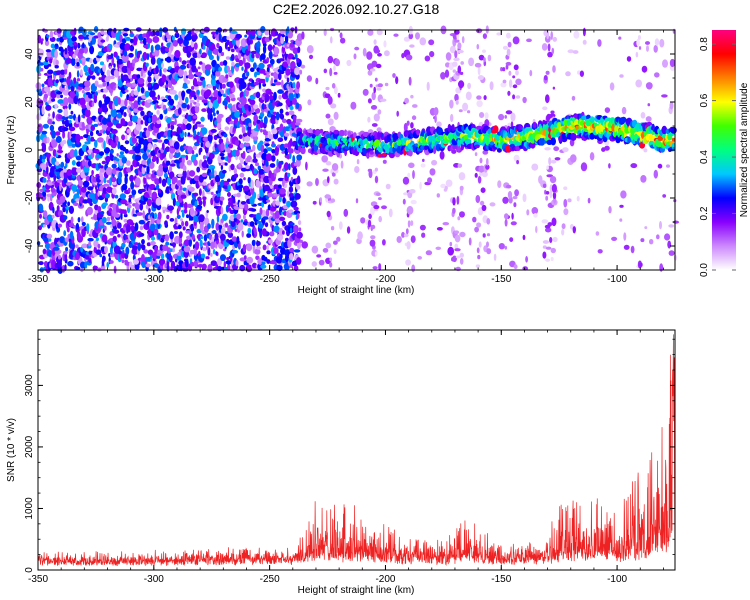 The height and width of the screenshot is (600, 750). Describe the element at coordinates (38, 579) in the screenshot. I see `snr-xtick-label: -350` at that location.